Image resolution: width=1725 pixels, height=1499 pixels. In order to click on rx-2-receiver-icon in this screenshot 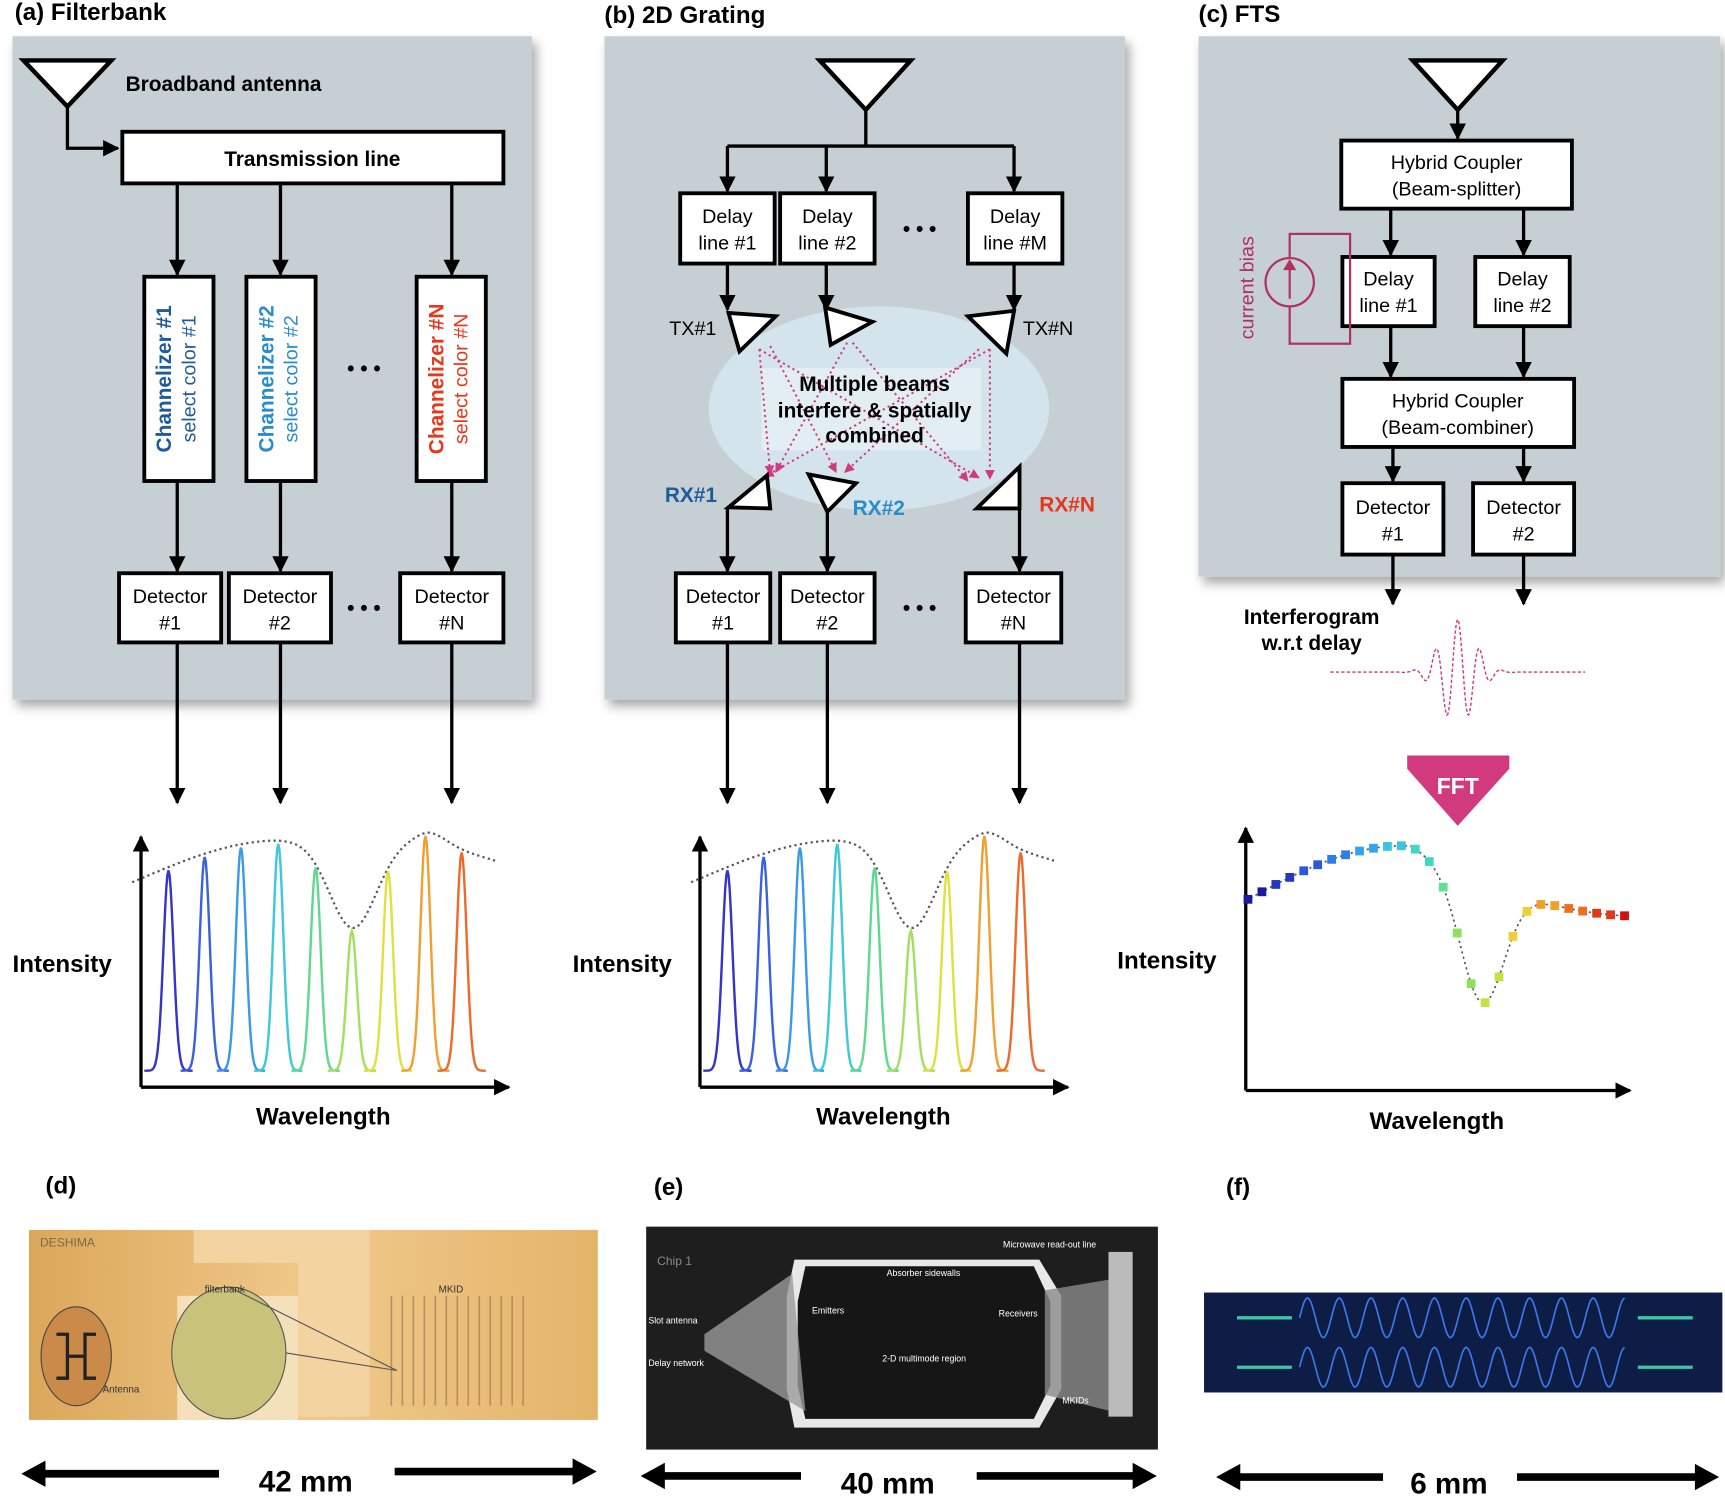, I will do `click(832, 493)`.